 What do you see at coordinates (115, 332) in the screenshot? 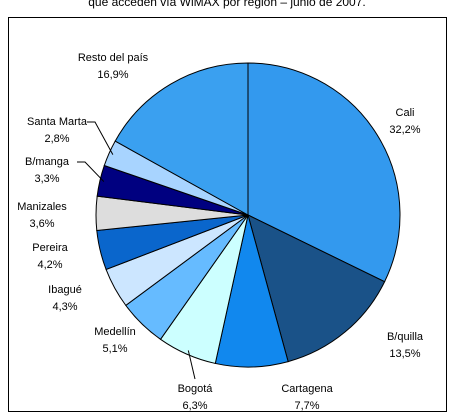
I see `slice-label: Medellín` at bounding box center [115, 332].